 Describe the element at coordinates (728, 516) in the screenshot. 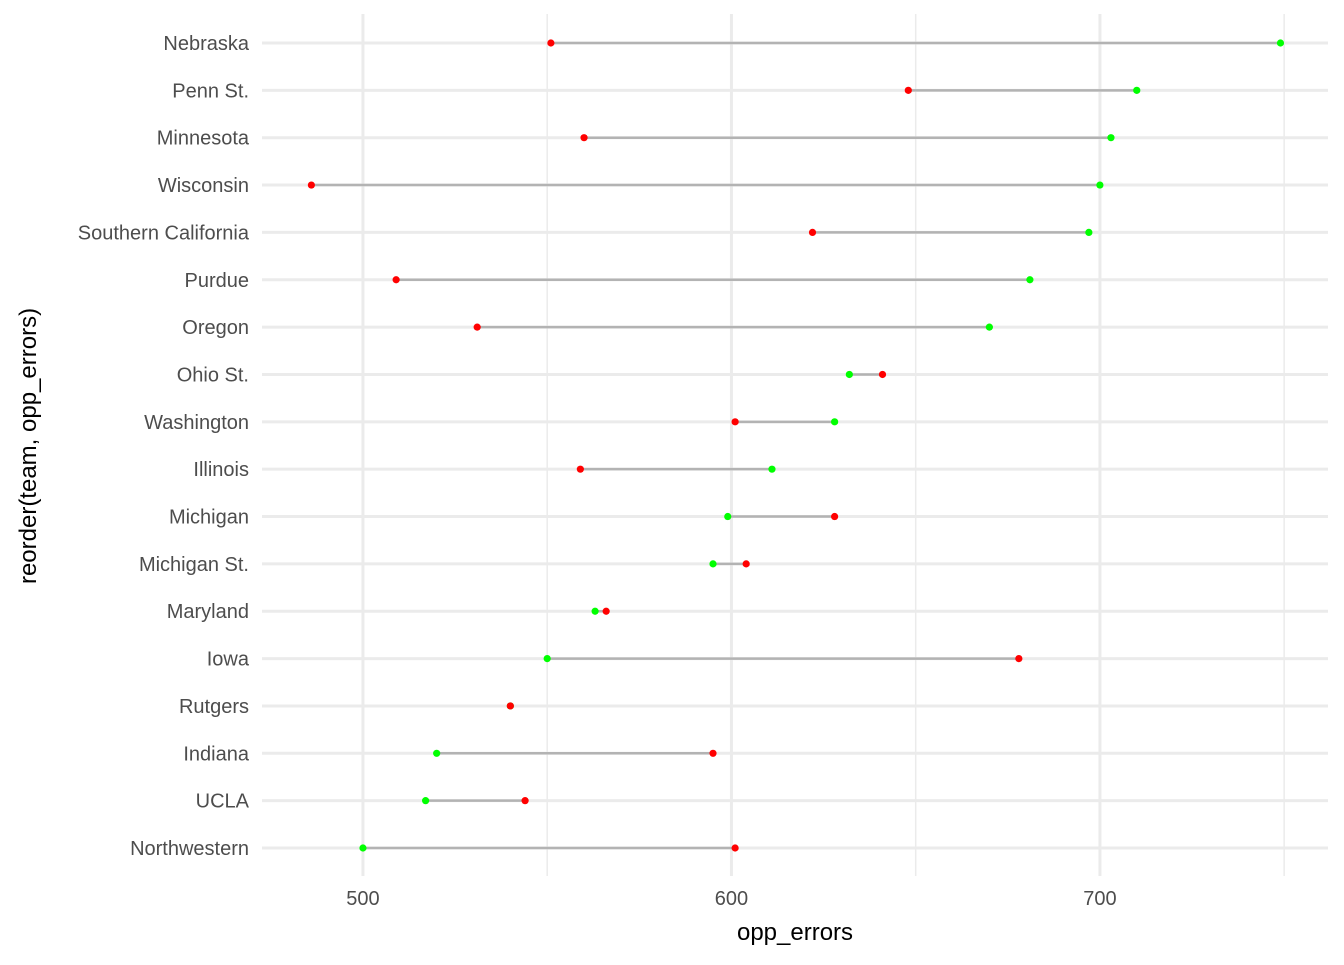

I see `green-point-michigan` at that location.